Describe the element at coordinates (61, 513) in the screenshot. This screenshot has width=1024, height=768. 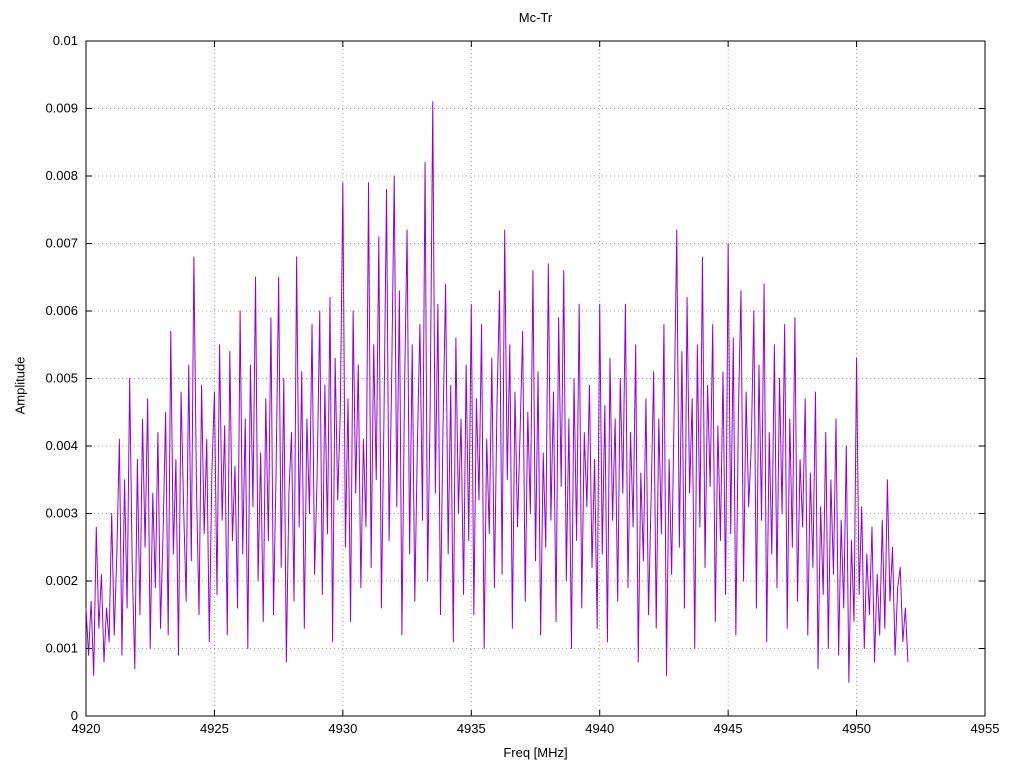
I see `y-tick-label: 0.003` at that location.